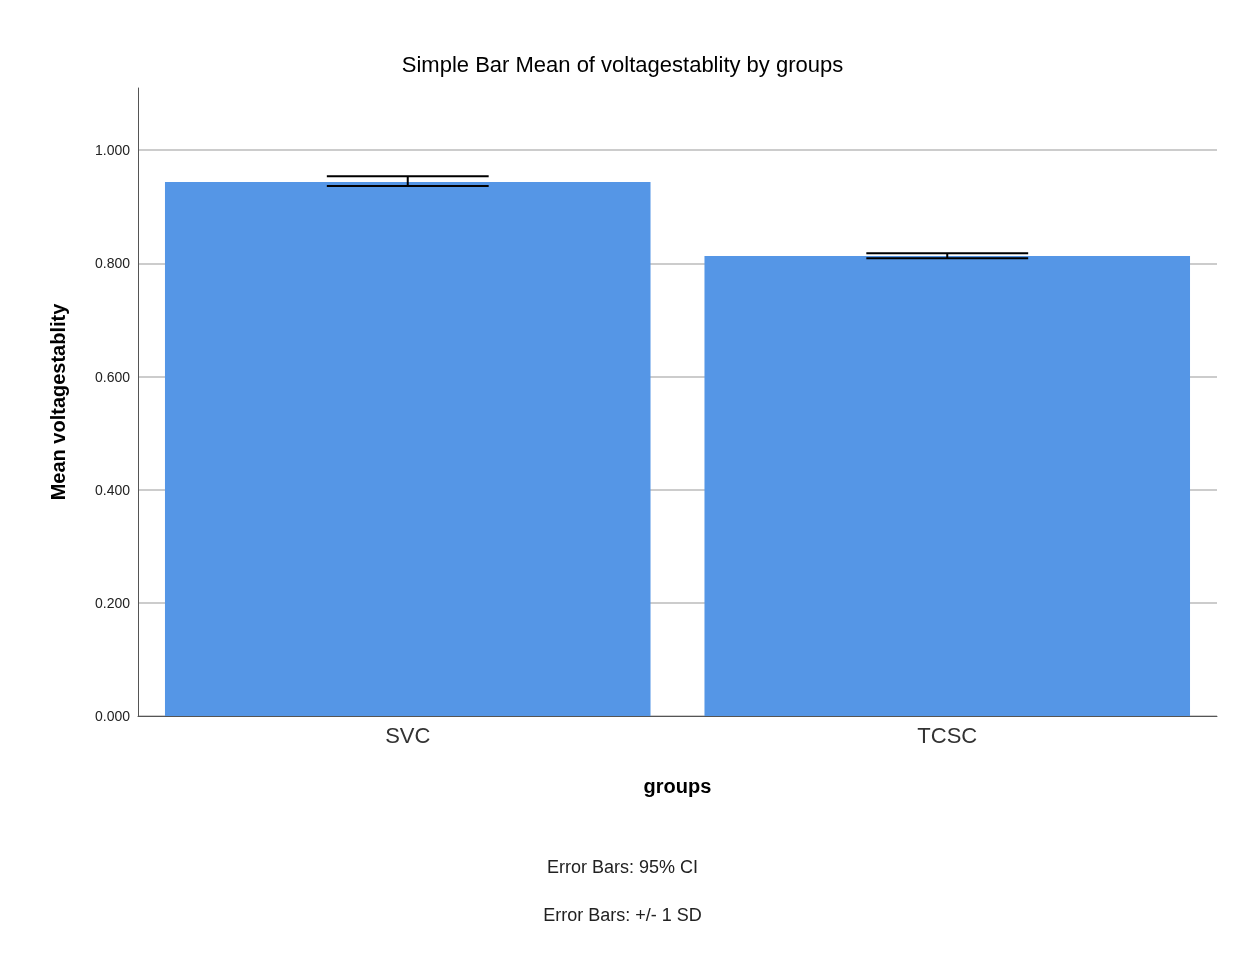 The width and height of the screenshot is (1245, 954). Describe the element at coordinates (622, 915) in the screenshot. I see `text: Error Bars: +/- 1 SD` at that location.